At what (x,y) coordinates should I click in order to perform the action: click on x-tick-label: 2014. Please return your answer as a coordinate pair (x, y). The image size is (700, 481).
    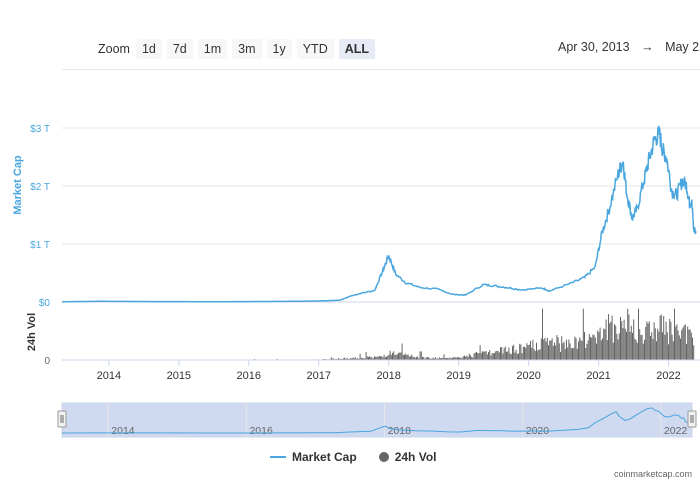
    Looking at the image, I should click on (109, 376).